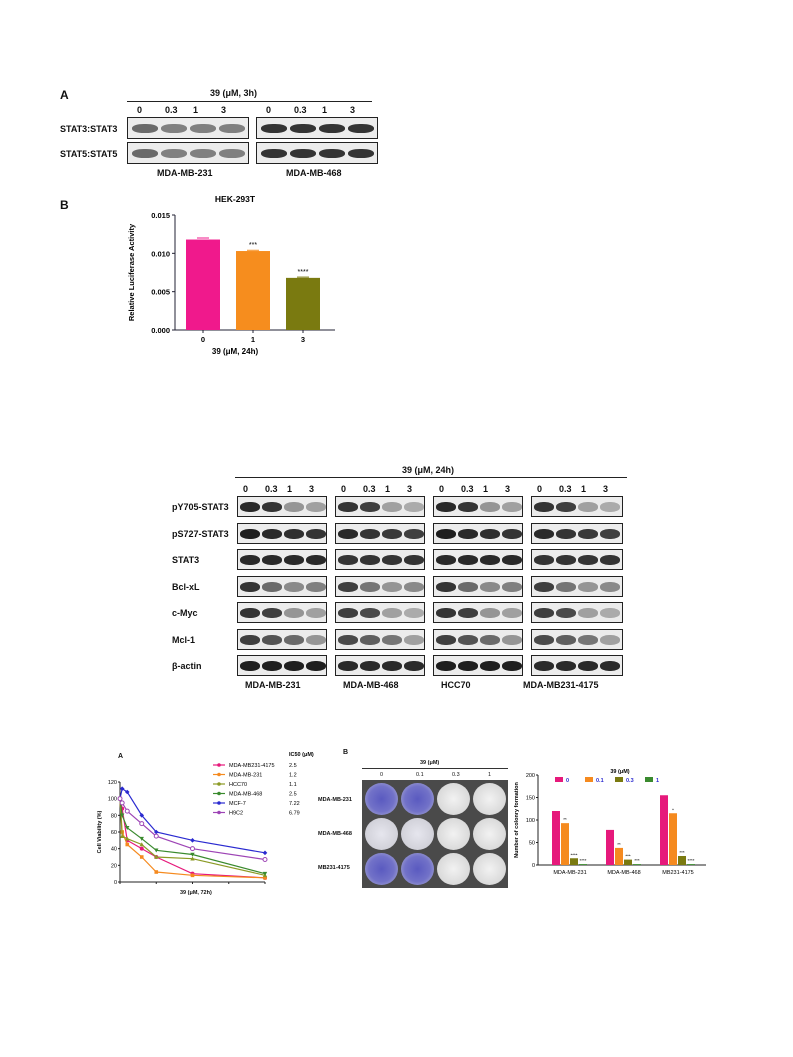 The height and width of the screenshot is (1057, 793). Describe the element at coordinates (567, 781) in the screenshot. I see `legend-label: 0` at that location.